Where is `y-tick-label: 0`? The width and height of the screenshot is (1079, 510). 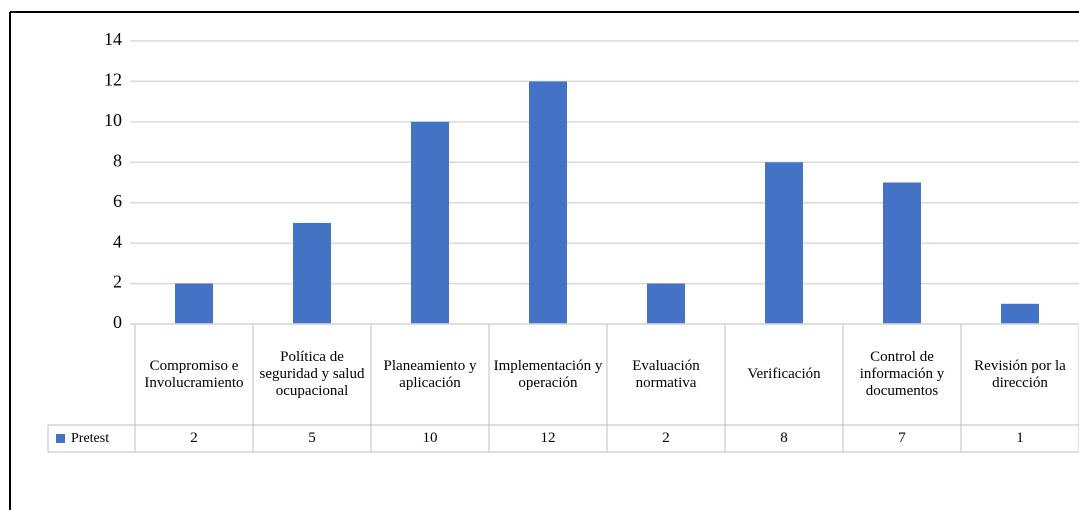
y-tick-label: 0 is located at coordinates (117, 322).